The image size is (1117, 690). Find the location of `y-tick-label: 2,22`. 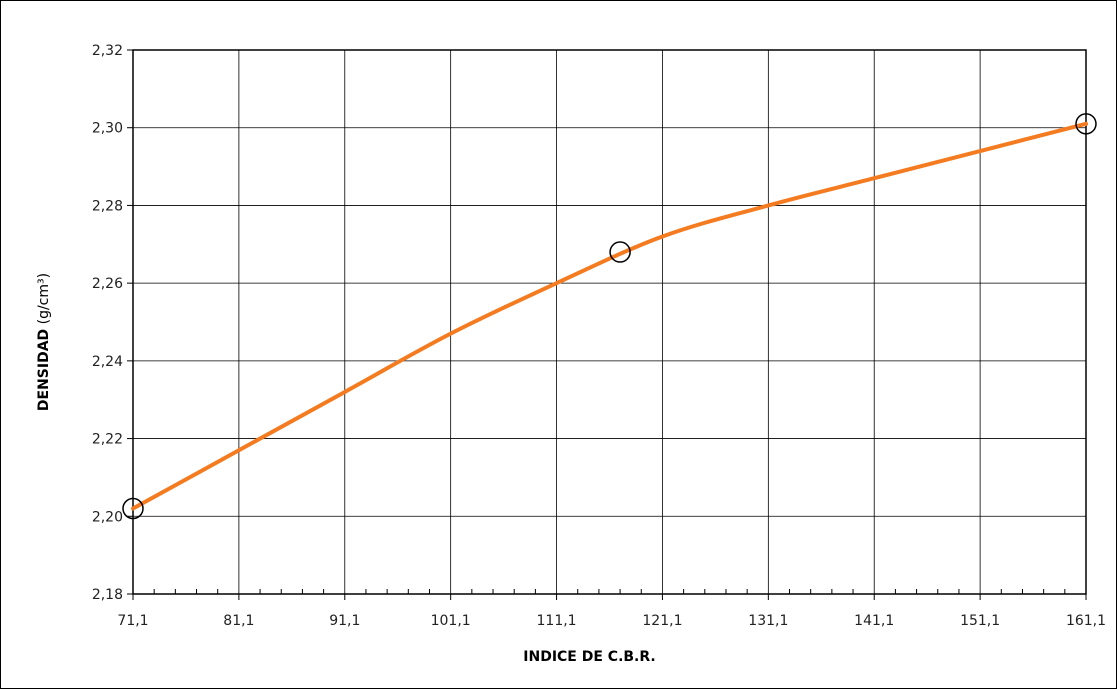

y-tick-label: 2,22 is located at coordinates (107, 440).